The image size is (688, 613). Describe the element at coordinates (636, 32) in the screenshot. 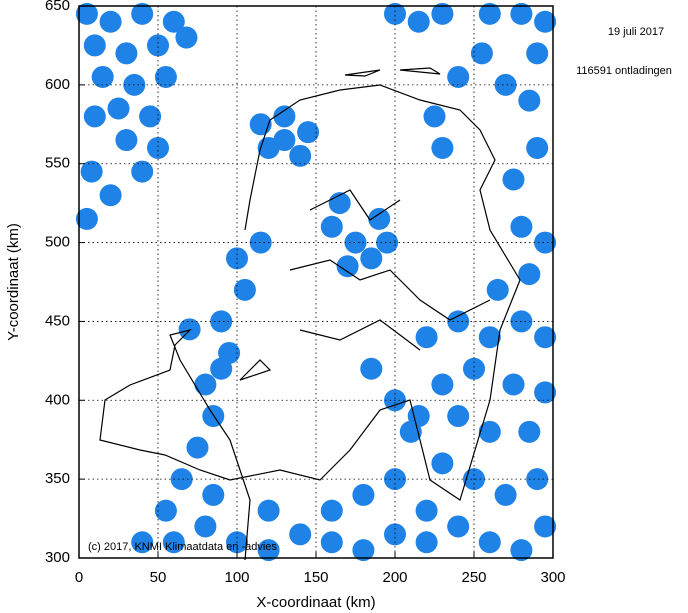

I see `date-label: 19 juli 2017` at that location.